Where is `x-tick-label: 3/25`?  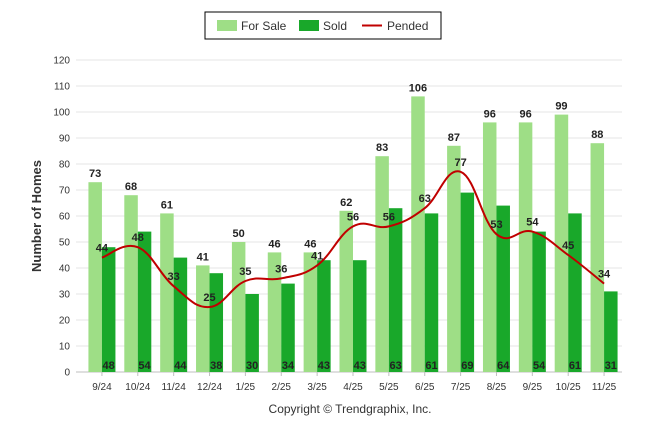
x-tick-label: 3/25 is located at coordinates (317, 387).